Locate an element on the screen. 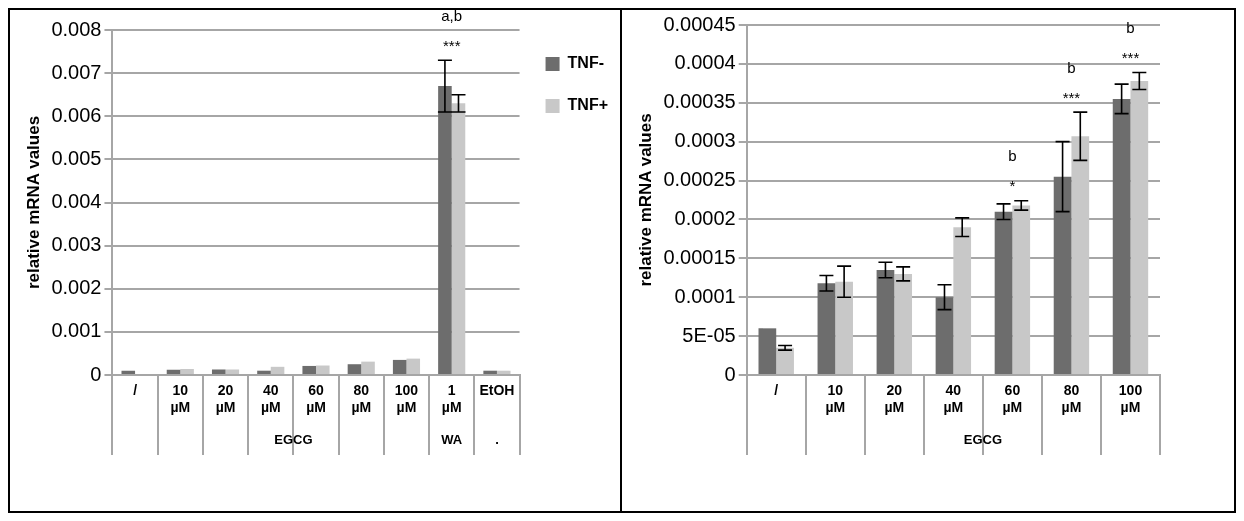 The width and height of the screenshot is (1244, 521). y-tick-label: 0.0004 is located at coordinates (705, 62).